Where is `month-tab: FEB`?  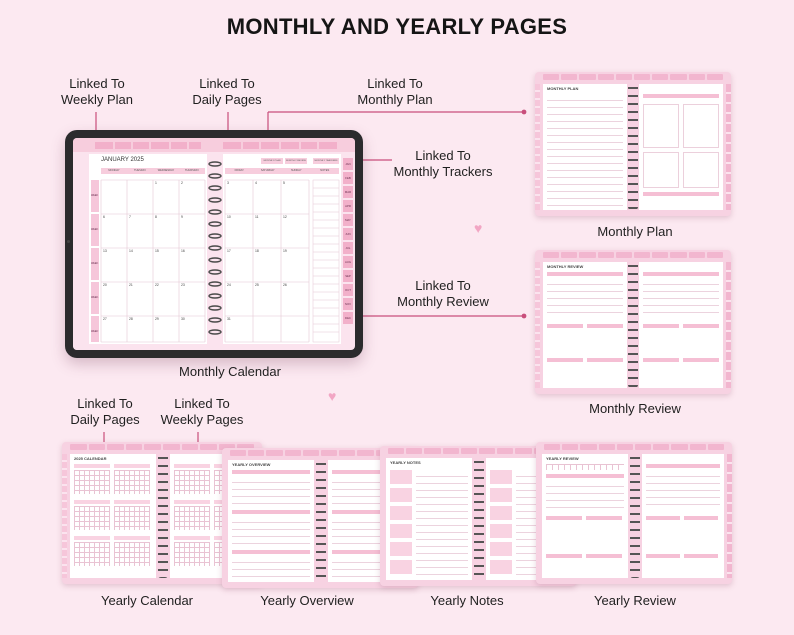
month-tab: FEB is located at coordinates (348, 178).